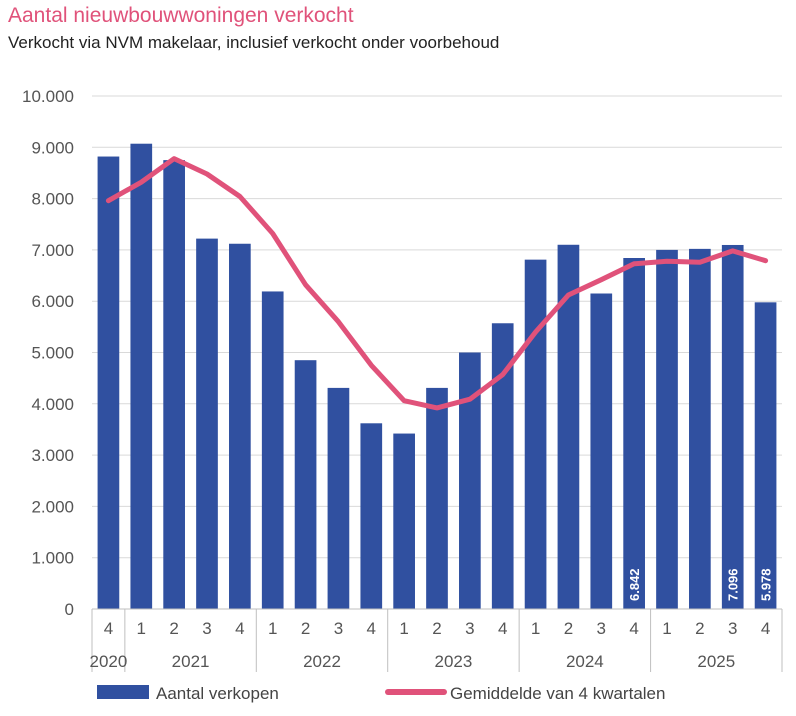  What do you see at coordinates (52, 353) in the screenshot?
I see `y-tick-label: 5.000` at bounding box center [52, 353].